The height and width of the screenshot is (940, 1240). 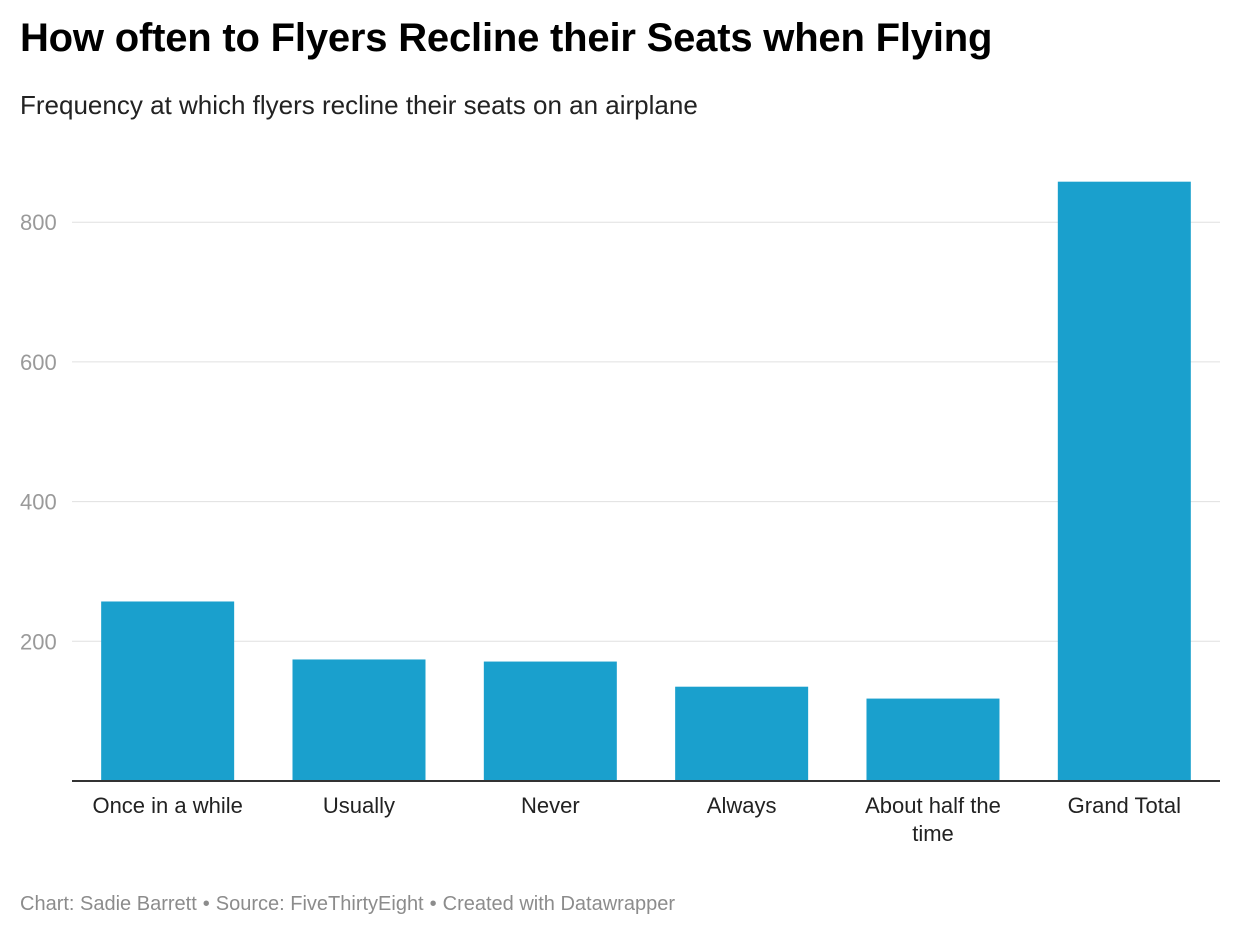 I want to click on footer-source: Source: FiveThirtyEight, so click(x=319, y=904).